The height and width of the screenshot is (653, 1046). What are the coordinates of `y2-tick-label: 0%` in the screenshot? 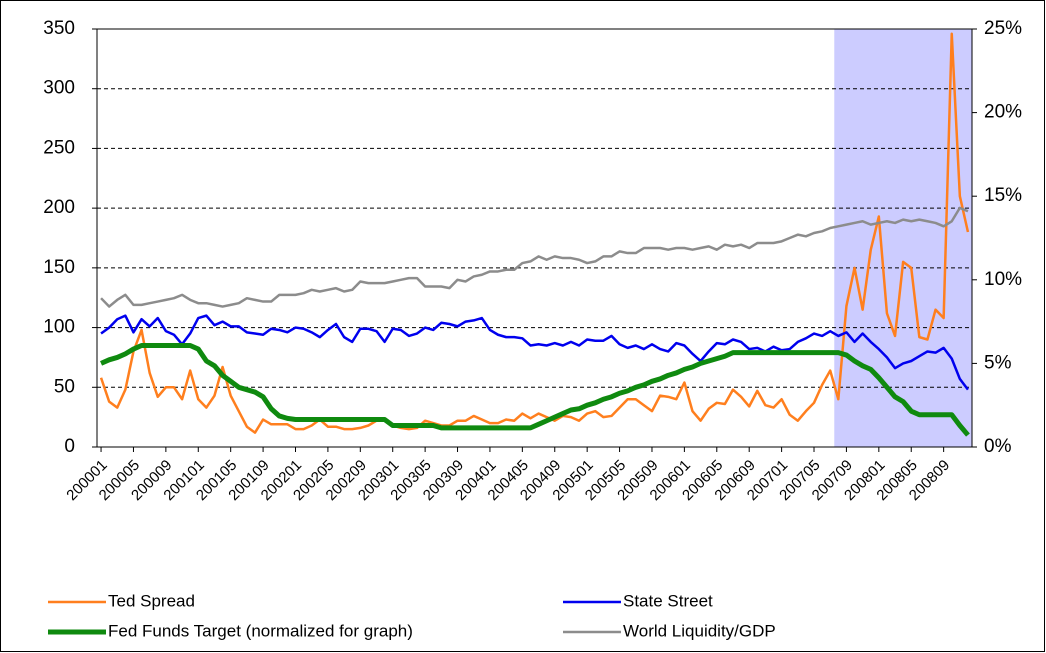 It's located at (998, 446).